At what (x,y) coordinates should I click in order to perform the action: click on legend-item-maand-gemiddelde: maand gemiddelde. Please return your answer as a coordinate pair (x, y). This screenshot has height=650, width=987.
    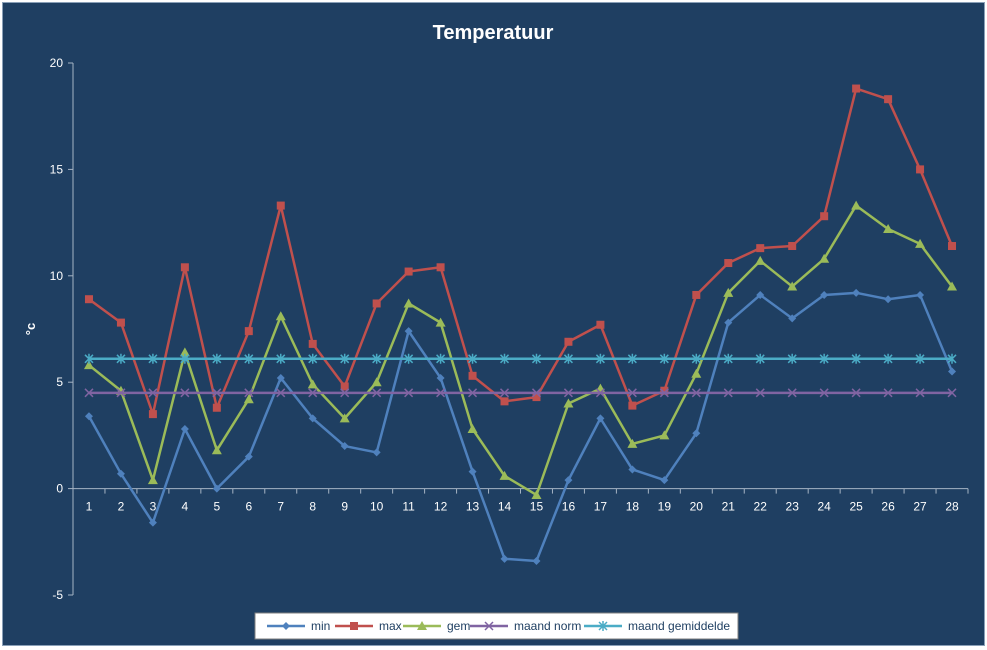
    Looking at the image, I should click on (657, 626).